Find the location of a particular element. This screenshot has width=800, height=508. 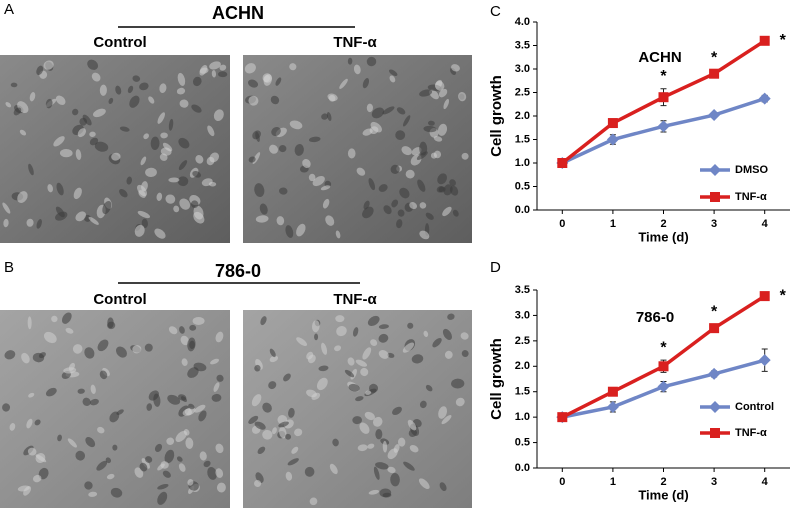

panel-label: B is located at coordinates (9, 267).